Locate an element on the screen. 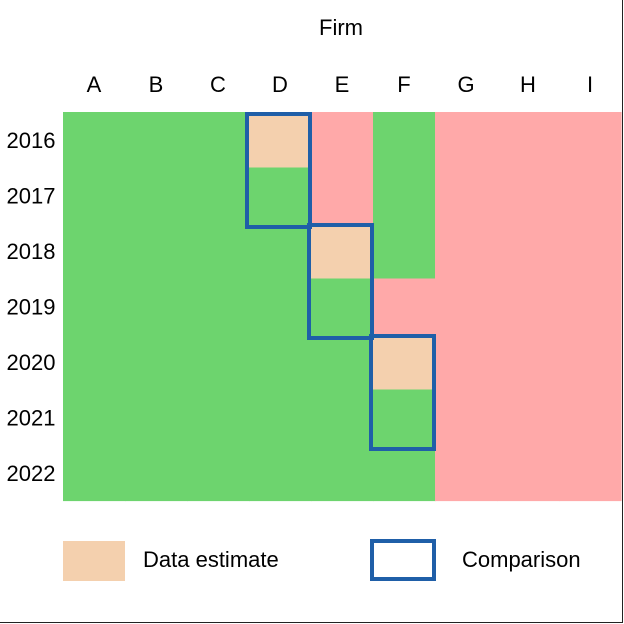  cell-g-2018-red is located at coordinates (466, 251).